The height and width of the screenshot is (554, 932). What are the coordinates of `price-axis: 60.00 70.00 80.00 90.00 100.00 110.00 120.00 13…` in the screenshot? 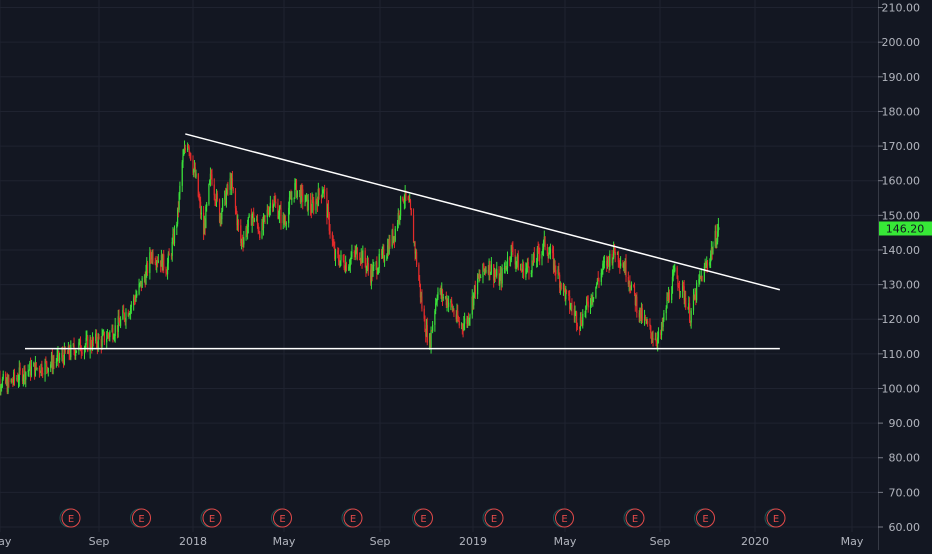 It's located at (899, 268).